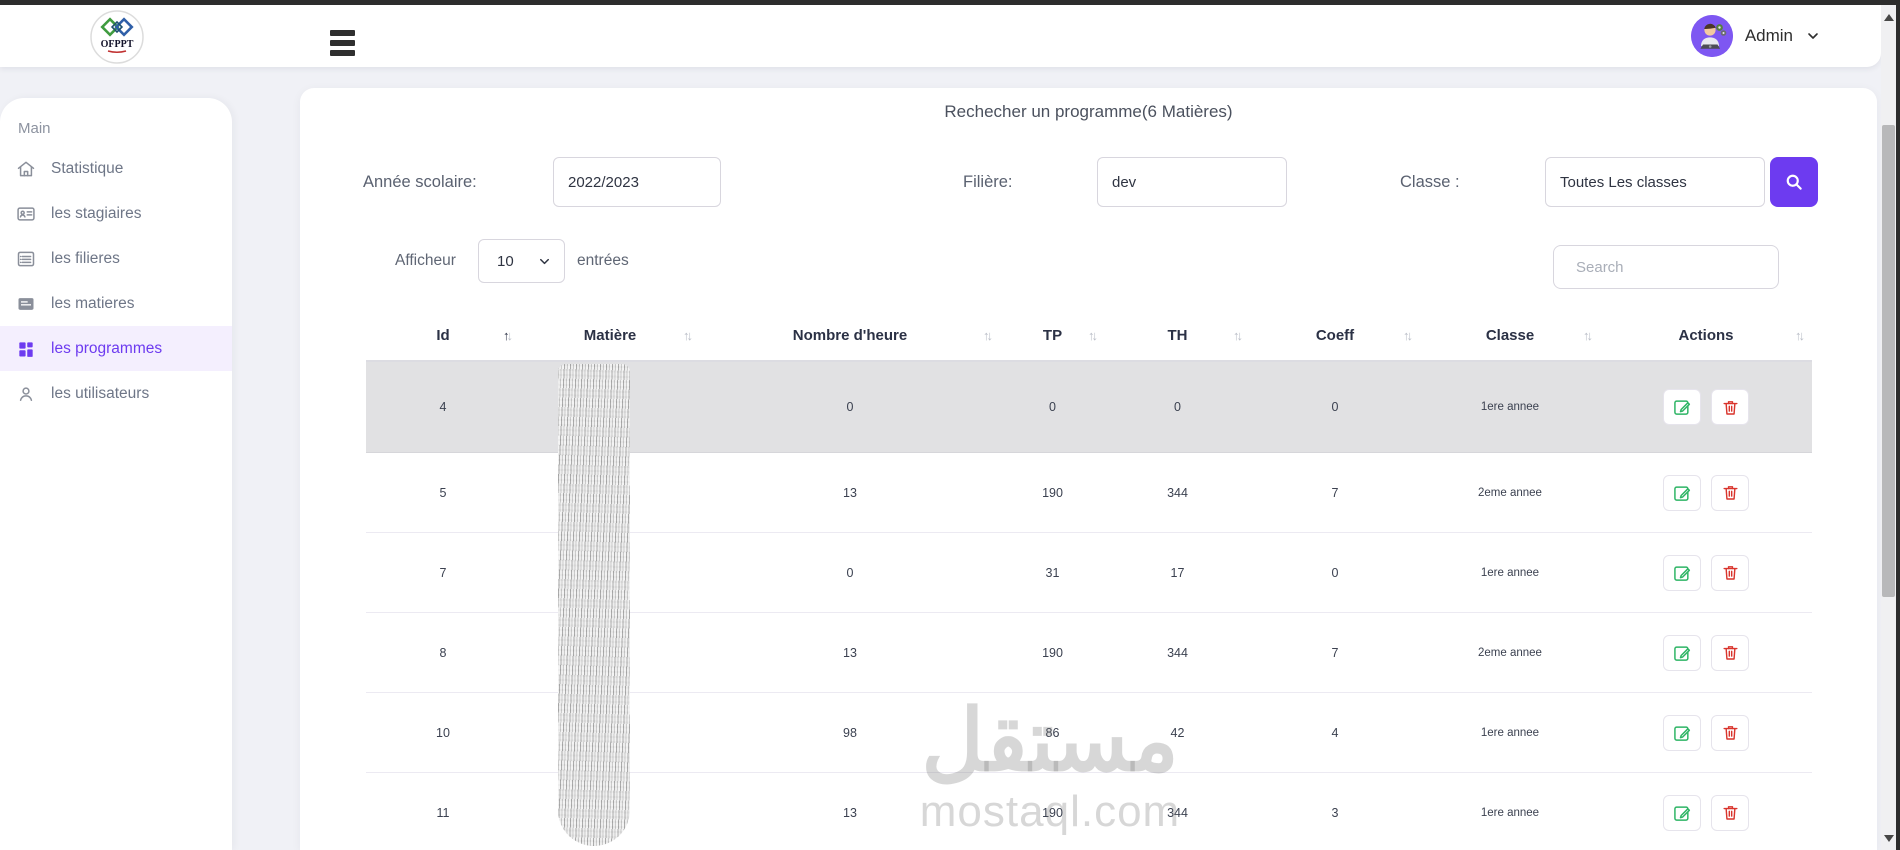 The height and width of the screenshot is (850, 1900). Describe the element at coordinates (1888, 361) in the screenshot. I see `scrollbar-thumb` at that location.